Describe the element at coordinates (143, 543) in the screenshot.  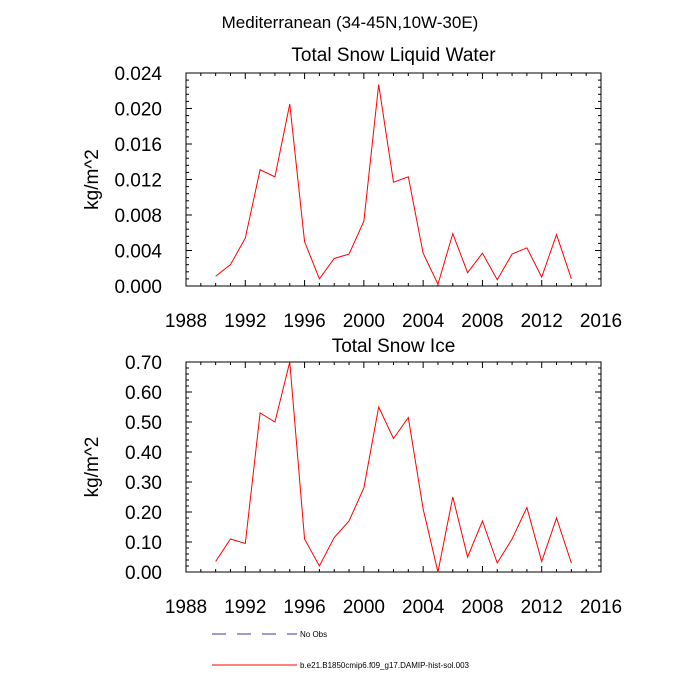
I see `y-tick-label: 0.10` at that location.